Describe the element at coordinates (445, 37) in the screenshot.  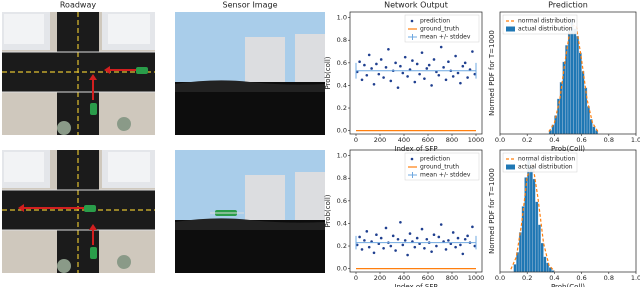
I see `legend-label: mean +/- stddev` at that location.